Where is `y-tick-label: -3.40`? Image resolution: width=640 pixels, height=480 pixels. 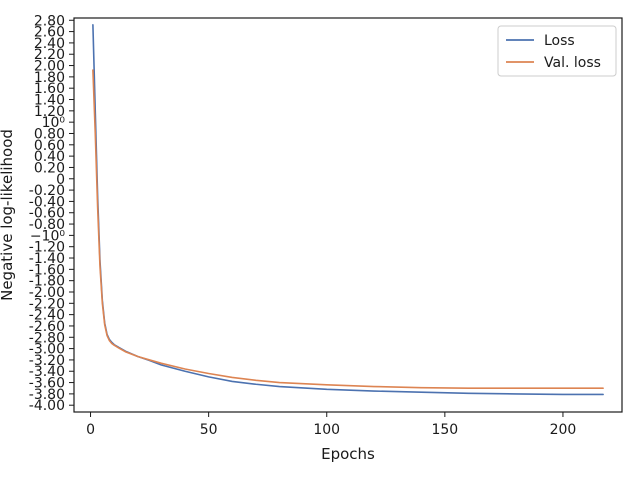 y-tick-label: -3.40 is located at coordinates (47, 372).